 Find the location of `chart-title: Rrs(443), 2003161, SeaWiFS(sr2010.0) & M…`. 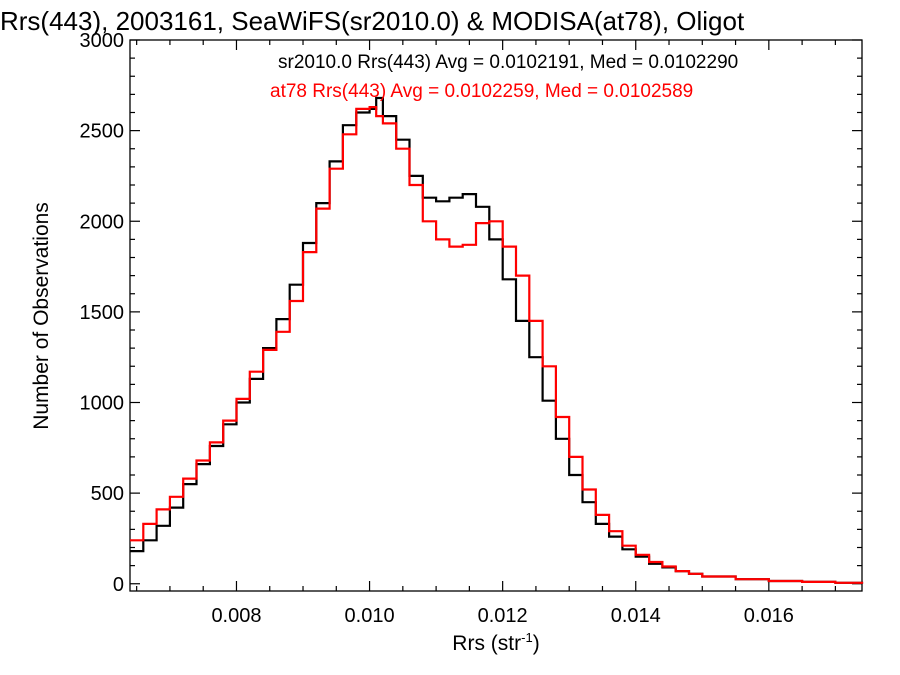

chart-title: Rrs(443), 2003161, SeaWiFS(sr2010.0) & M… is located at coordinates (372, 21).